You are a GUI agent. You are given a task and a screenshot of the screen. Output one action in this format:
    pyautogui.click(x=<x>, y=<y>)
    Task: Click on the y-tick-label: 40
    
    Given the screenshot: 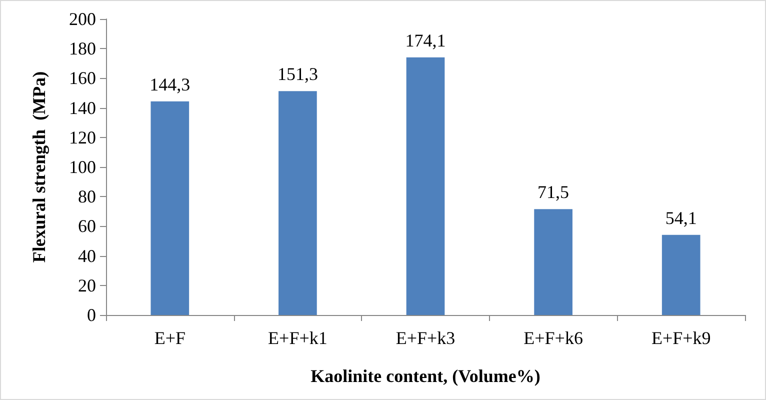 What is the action you would take?
    pyautogui.click(x=87, y=256)
    